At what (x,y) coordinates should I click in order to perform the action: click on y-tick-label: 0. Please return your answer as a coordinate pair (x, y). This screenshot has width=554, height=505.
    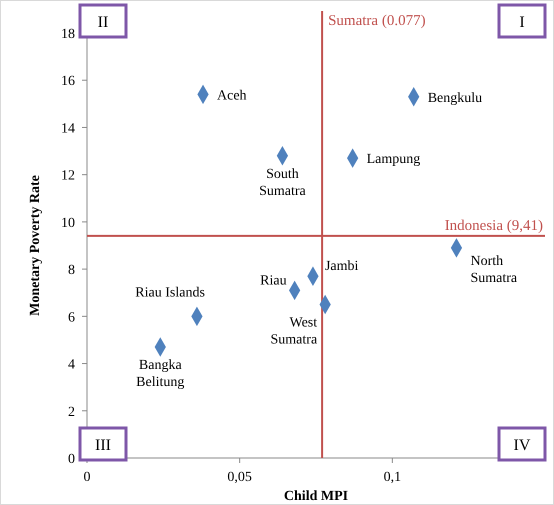
    Looking at the image, I should click on (71, 459).